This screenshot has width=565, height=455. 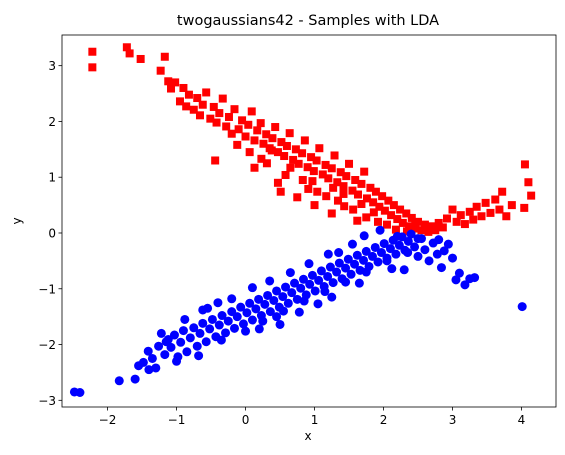 What do you see at coordinates (108, 420) in the screenshot?
I see `x-tick-label: −2` at bounding box center [108, 420].